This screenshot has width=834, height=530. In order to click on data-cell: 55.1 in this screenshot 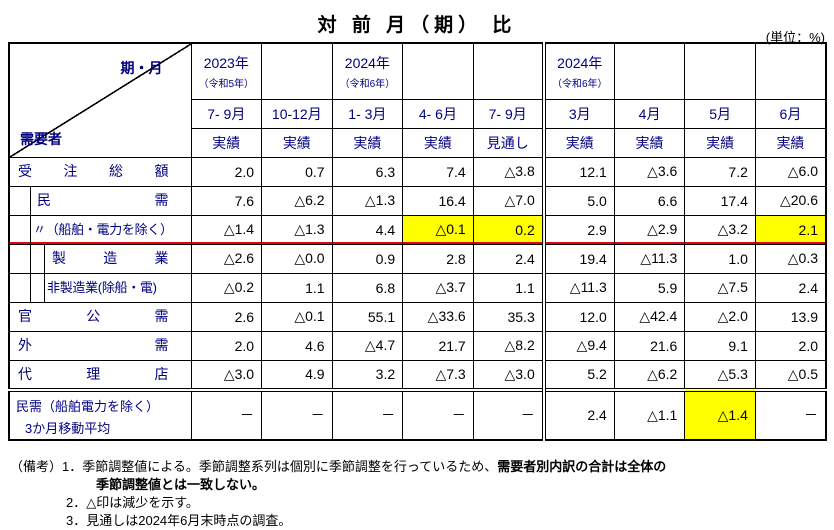, I will do `click(367, 316)`.